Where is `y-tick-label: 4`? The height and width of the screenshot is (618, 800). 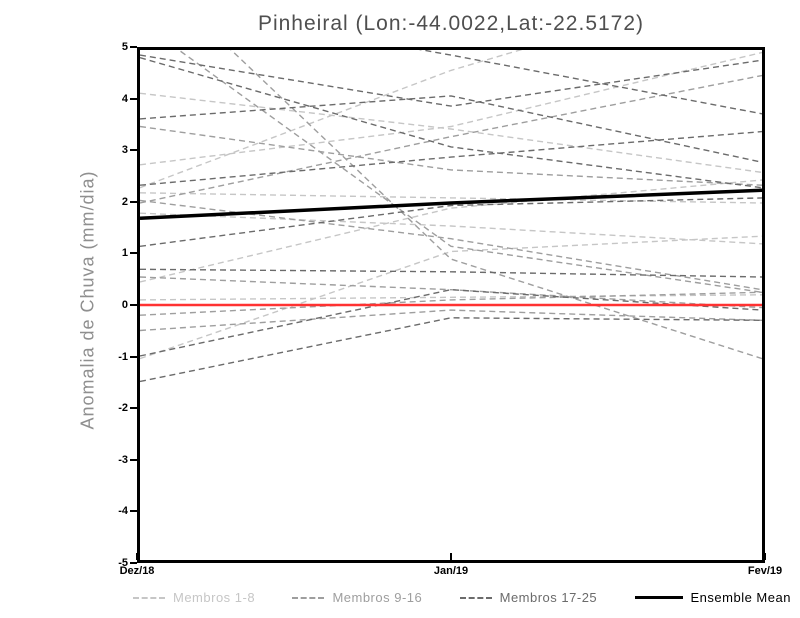
y-tick-label: 4 is located at coordinates (124, 98).